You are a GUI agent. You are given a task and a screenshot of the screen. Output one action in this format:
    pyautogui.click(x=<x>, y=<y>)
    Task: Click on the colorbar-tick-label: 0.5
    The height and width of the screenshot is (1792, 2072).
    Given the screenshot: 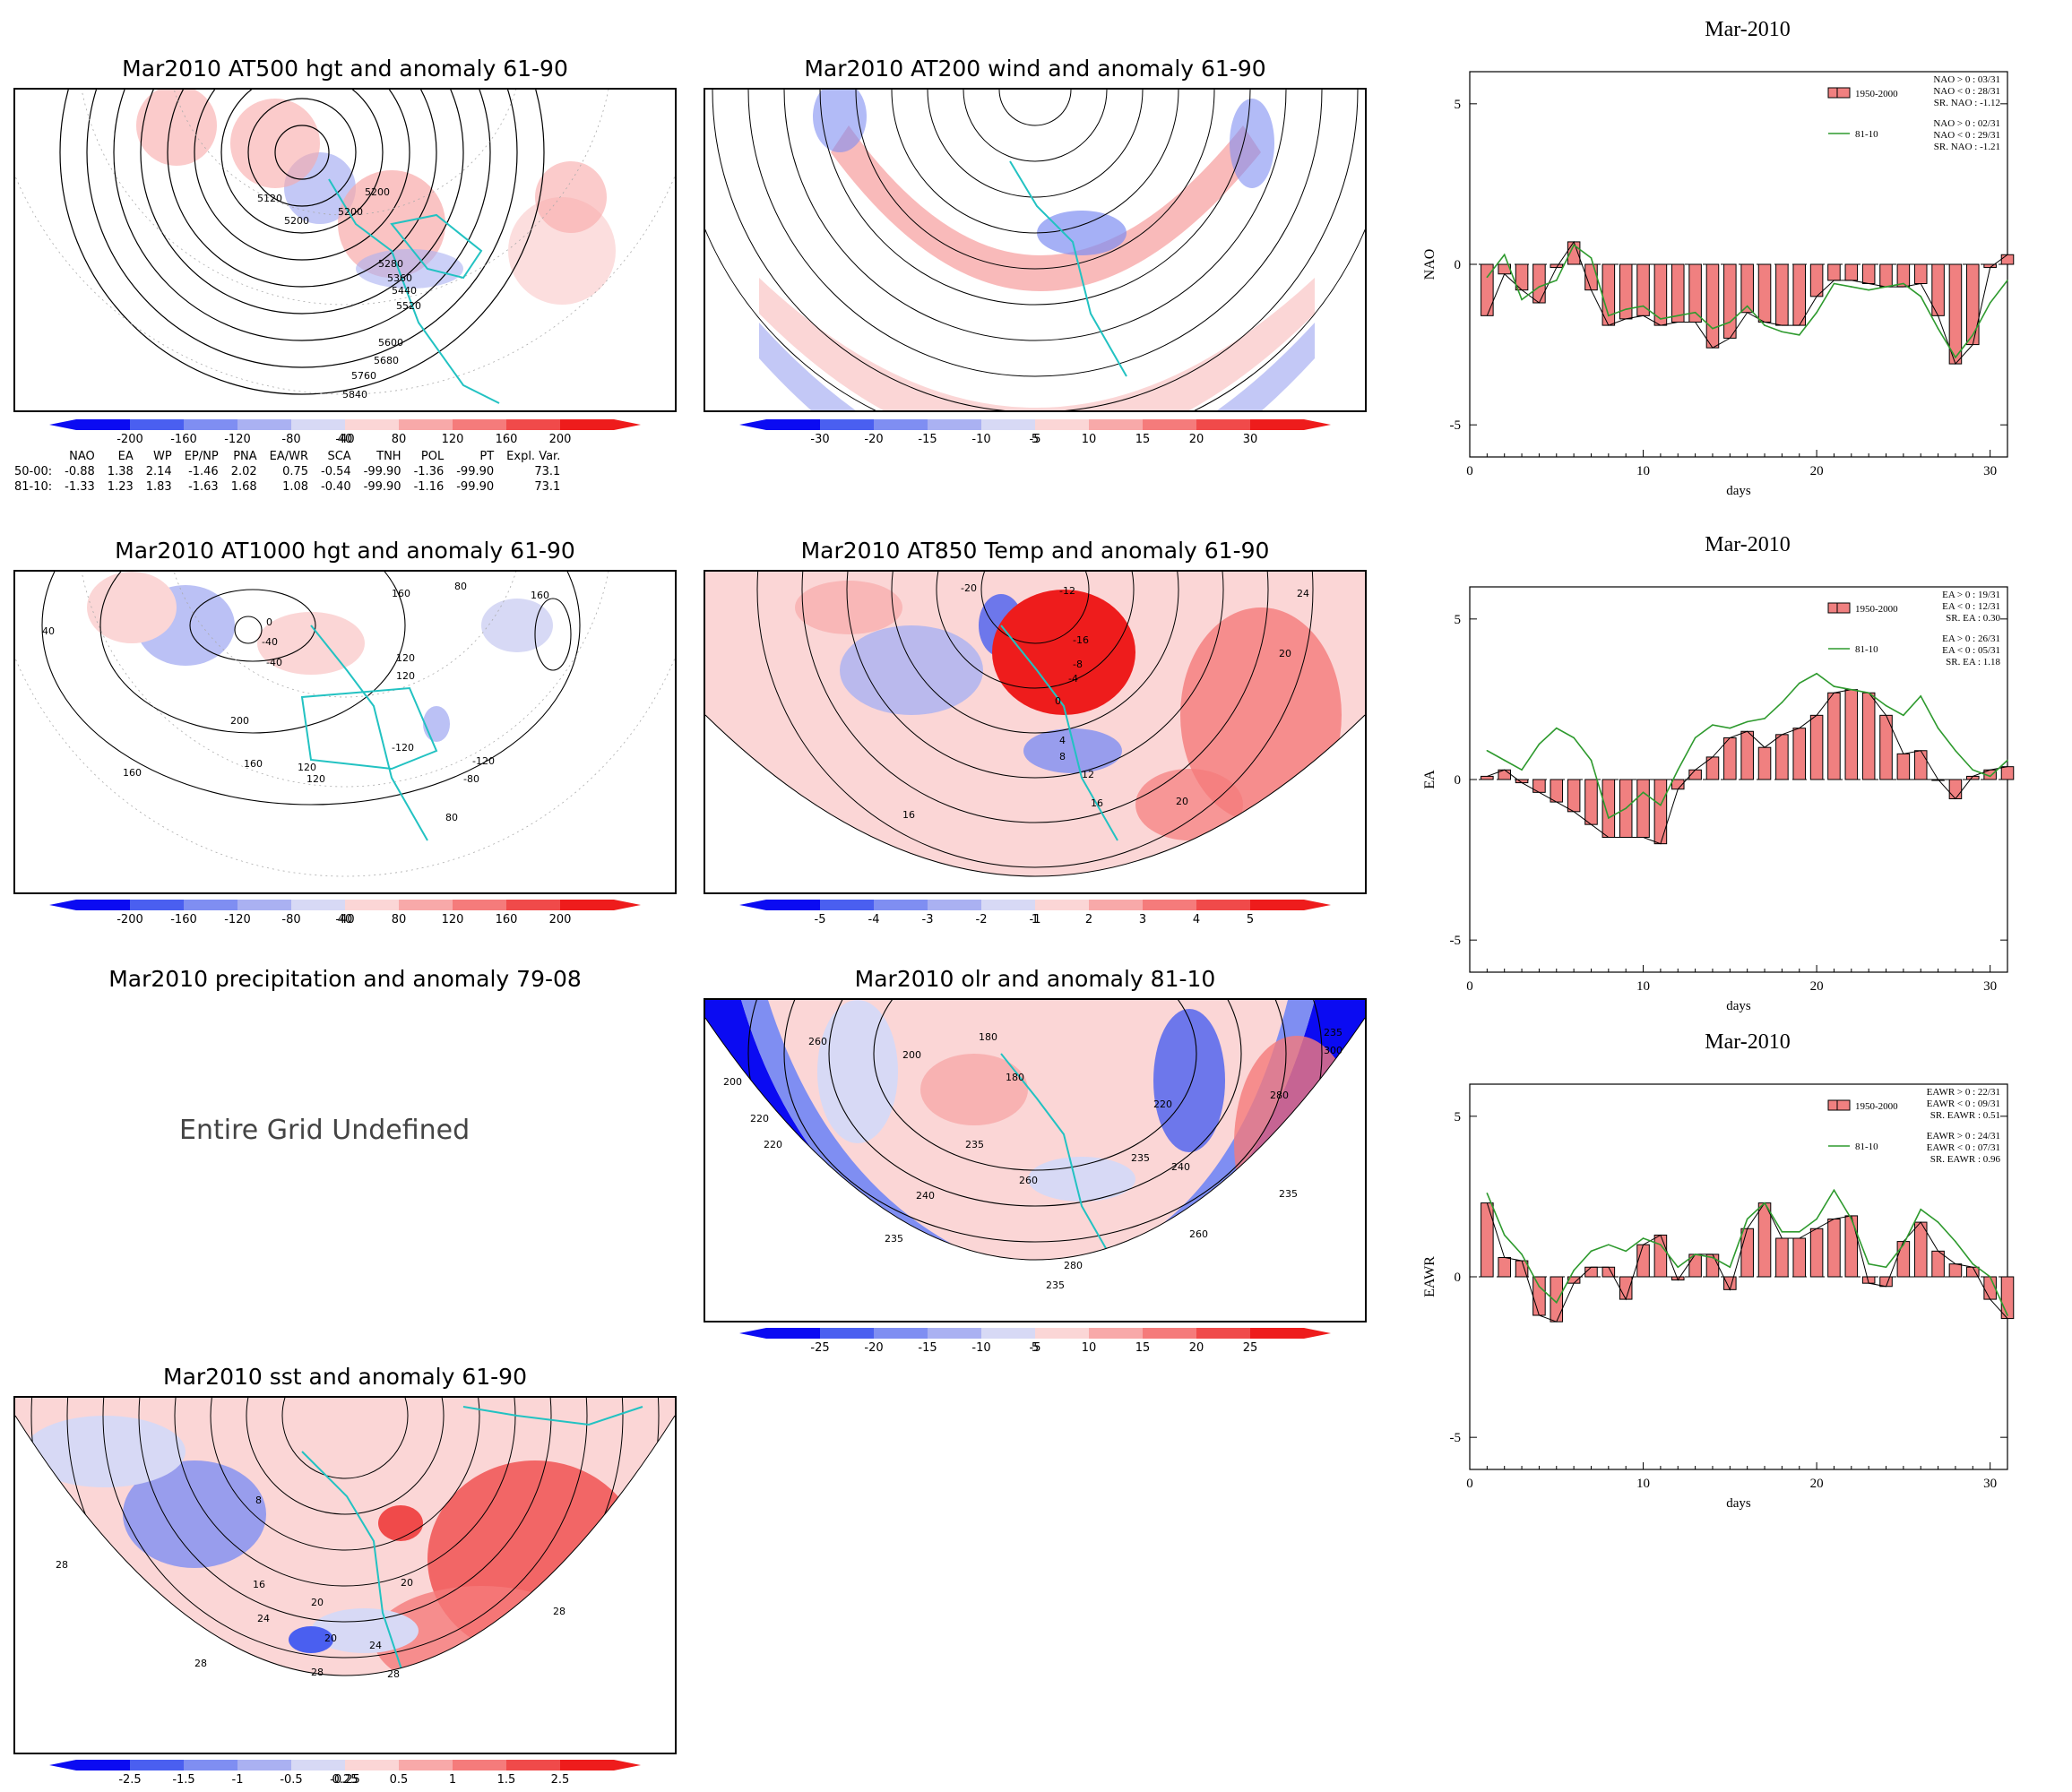 What is the action you would take?
    pyautogui.click(x=399, y=1780)
    